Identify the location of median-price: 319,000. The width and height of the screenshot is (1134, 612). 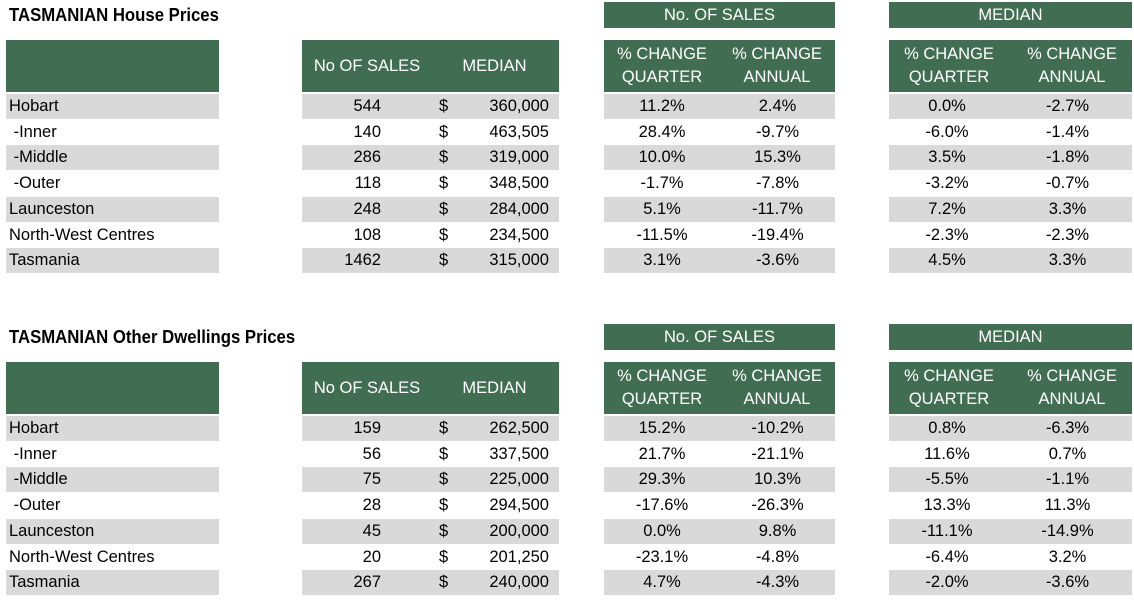
(519, 157).